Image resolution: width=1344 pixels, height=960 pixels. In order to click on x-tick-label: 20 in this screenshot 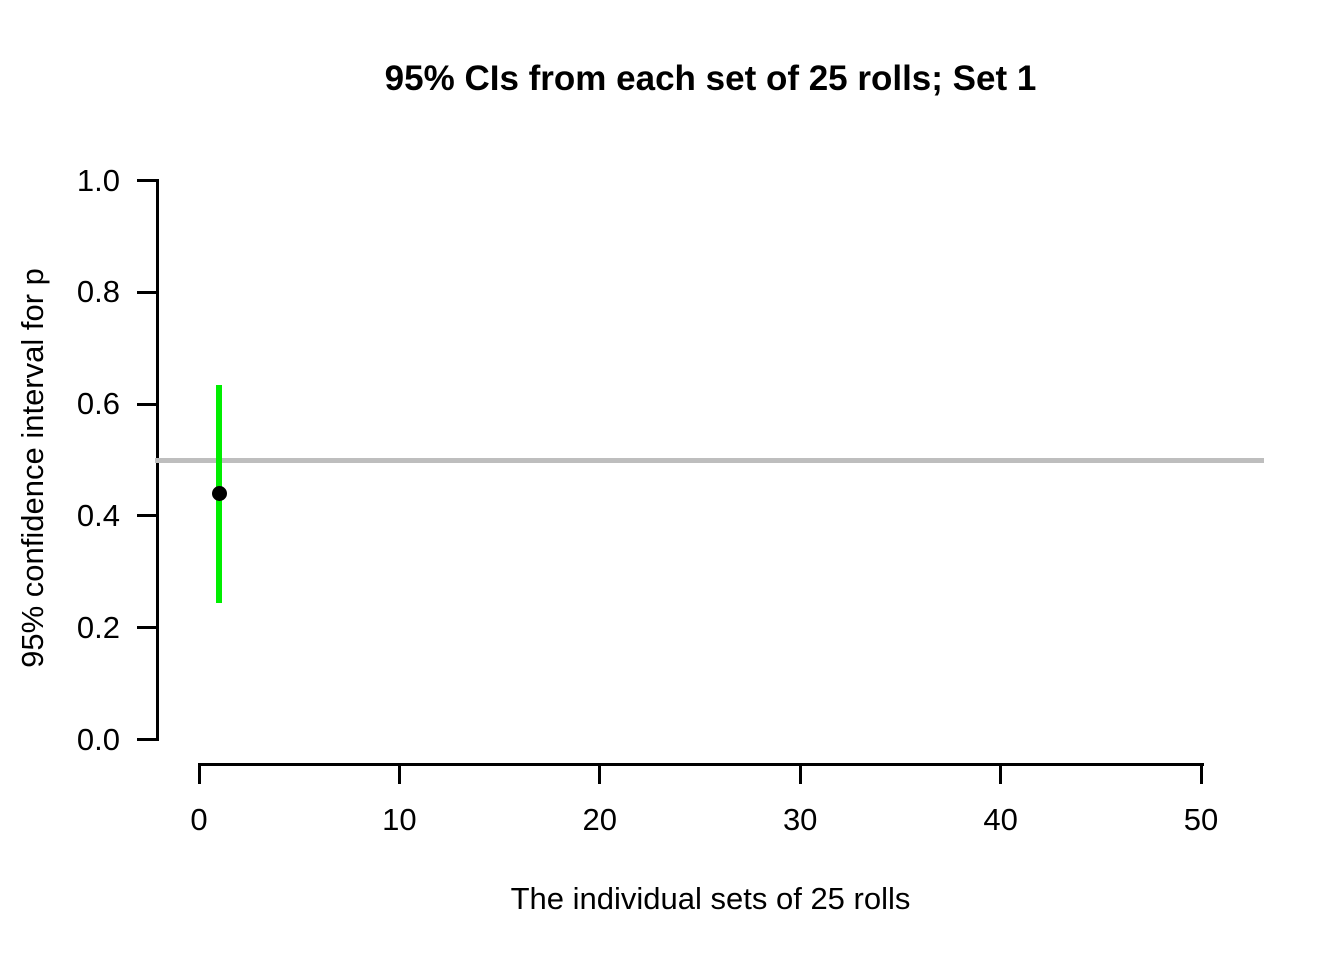, I will do `click(600, 819)`.